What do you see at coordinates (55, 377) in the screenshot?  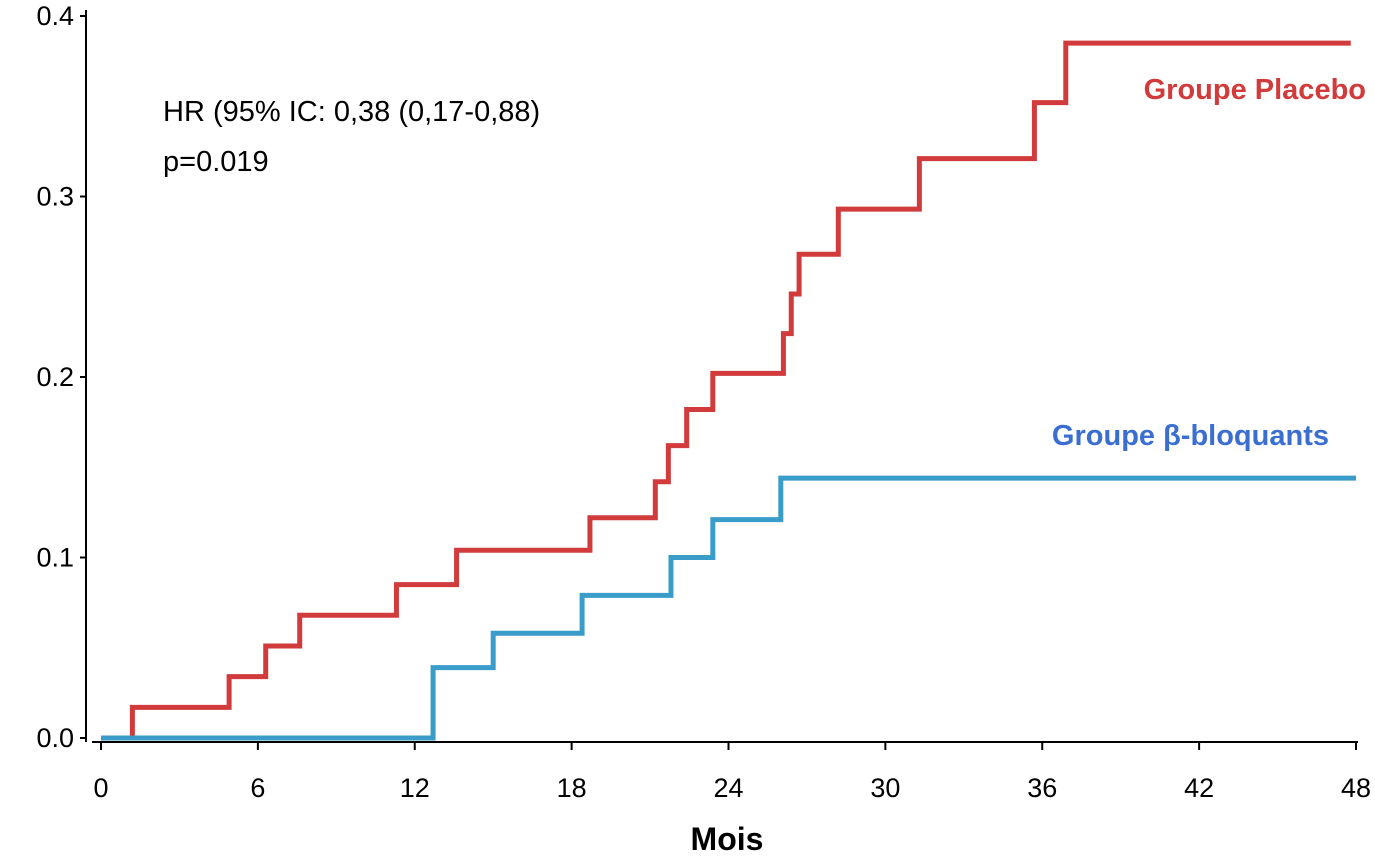 I see `y-tick-label: 0.2` at bounding box center [55, 377].